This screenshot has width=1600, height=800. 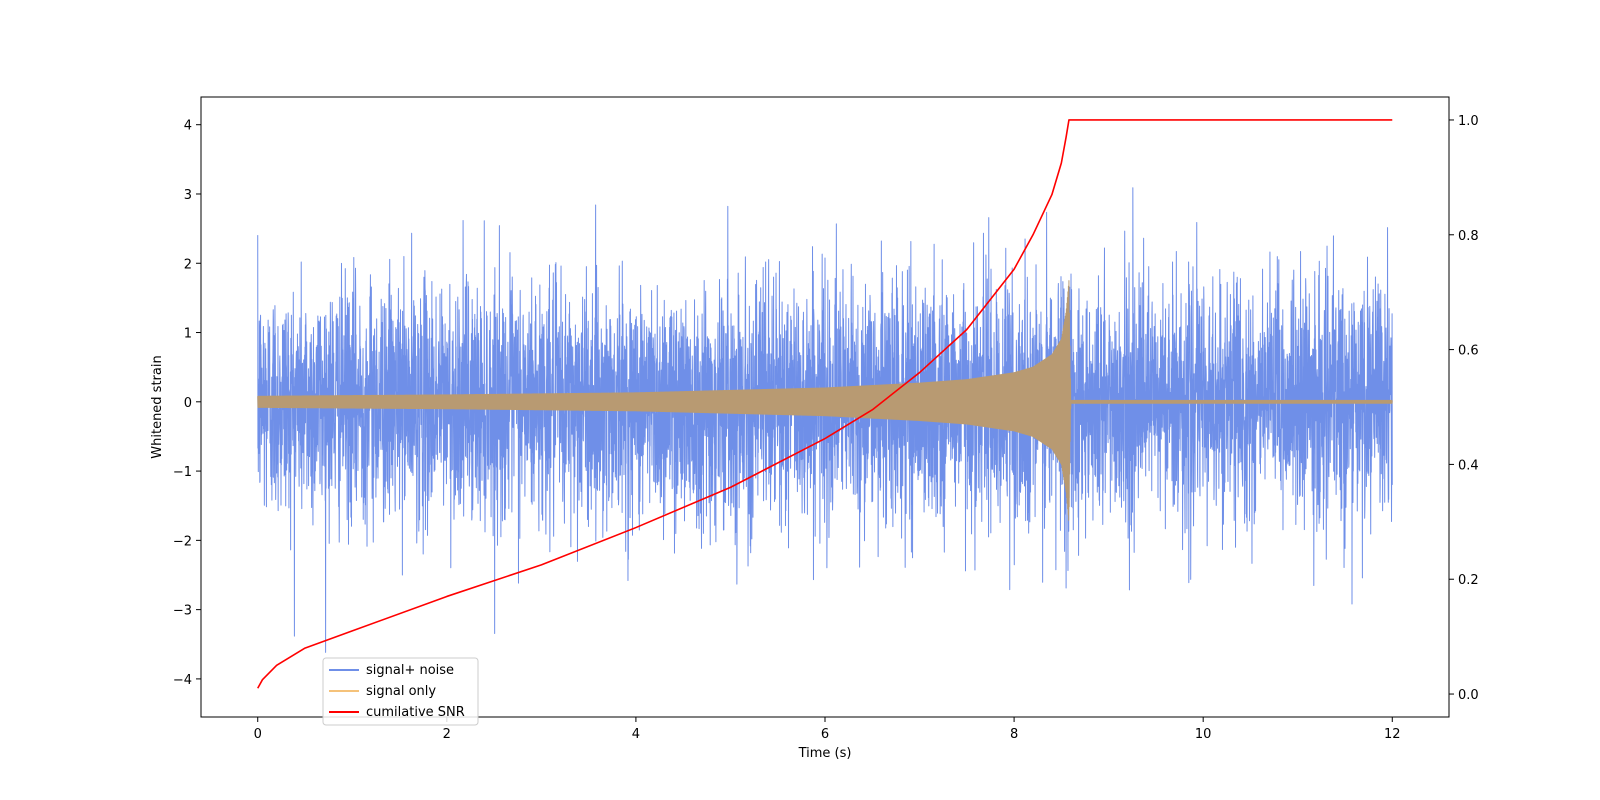 What do you see at coordinates (258, 734) in the screenshot?
I see `x-tick-label: 0` at bounding box center [258, 734].